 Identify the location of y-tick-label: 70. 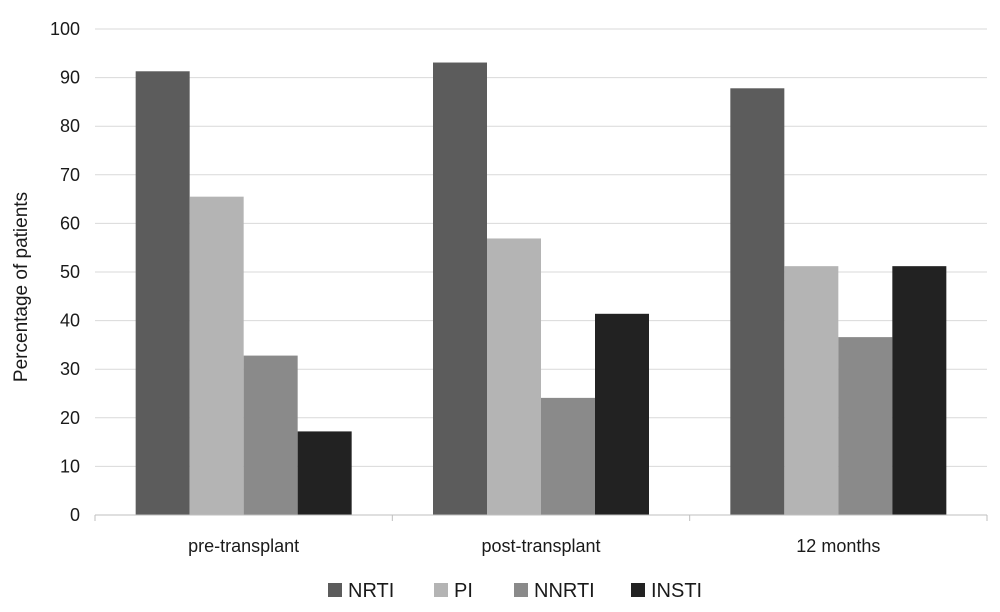
(70, 175).